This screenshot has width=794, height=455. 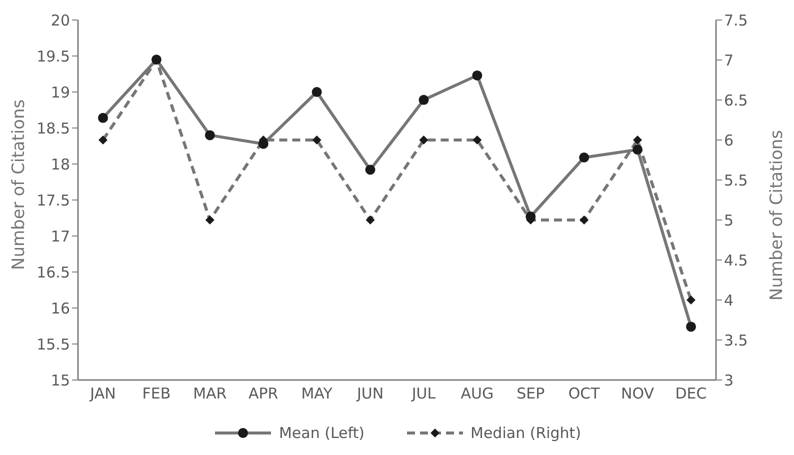 I want to click on legend-label: Mean (Left), so click(x=321, y=433).